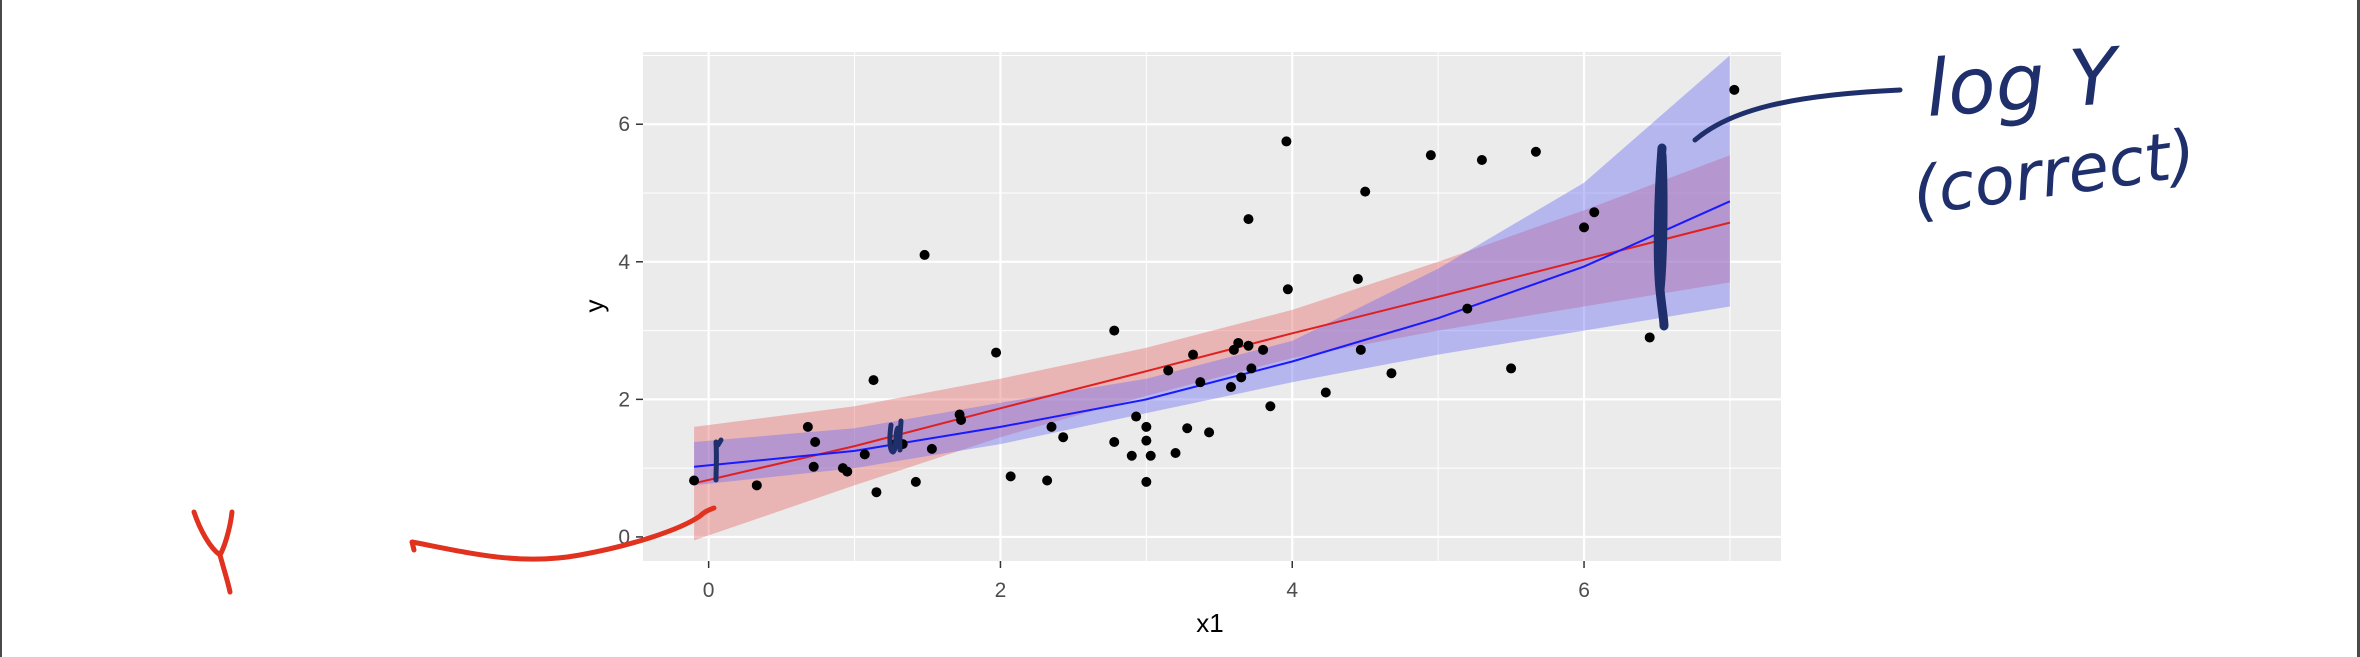  Describe the element at coordinates (1797, 115) in the screenshot. I see `ink-arrow-to-log-y` at that location.